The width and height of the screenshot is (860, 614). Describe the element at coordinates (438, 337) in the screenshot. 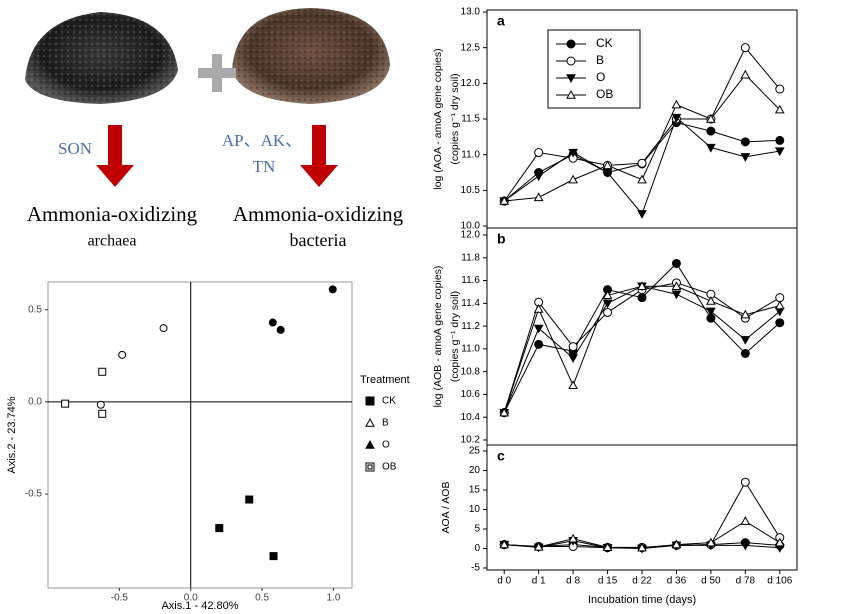

I see `y-axis-title: log (AOB - amoA gene copies)` at that location.